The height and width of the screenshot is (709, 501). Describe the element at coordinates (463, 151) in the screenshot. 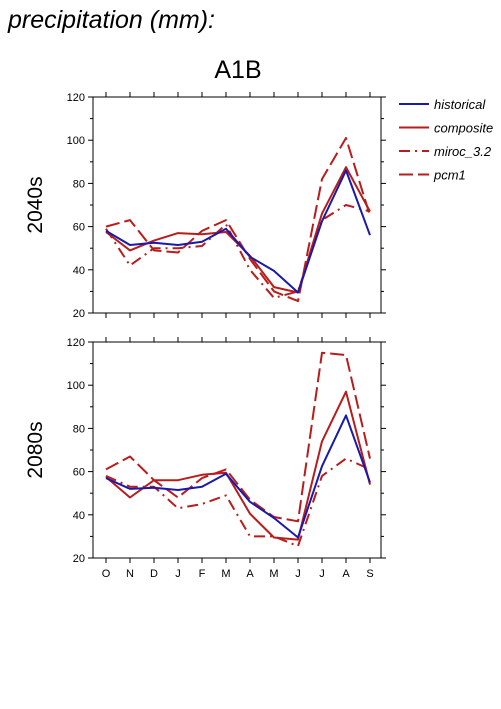

I see `legend-label-miroc_3.2: miroc_3.2` at that location.